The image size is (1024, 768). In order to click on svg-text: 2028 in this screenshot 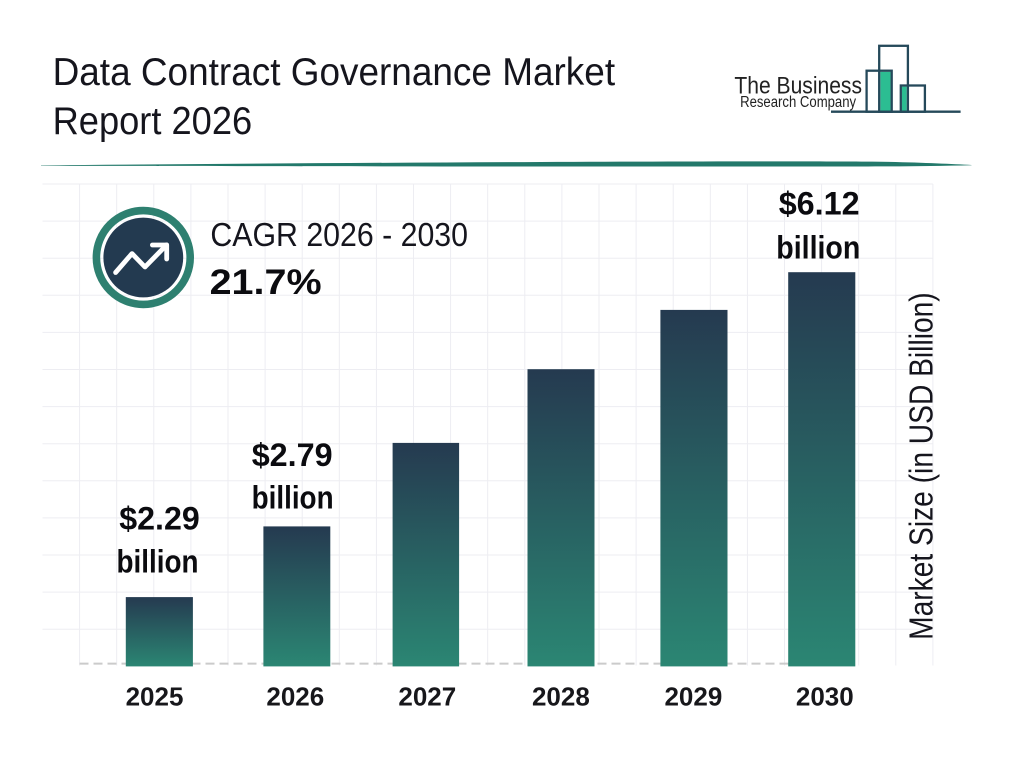, I will do `click(561, 696)`.